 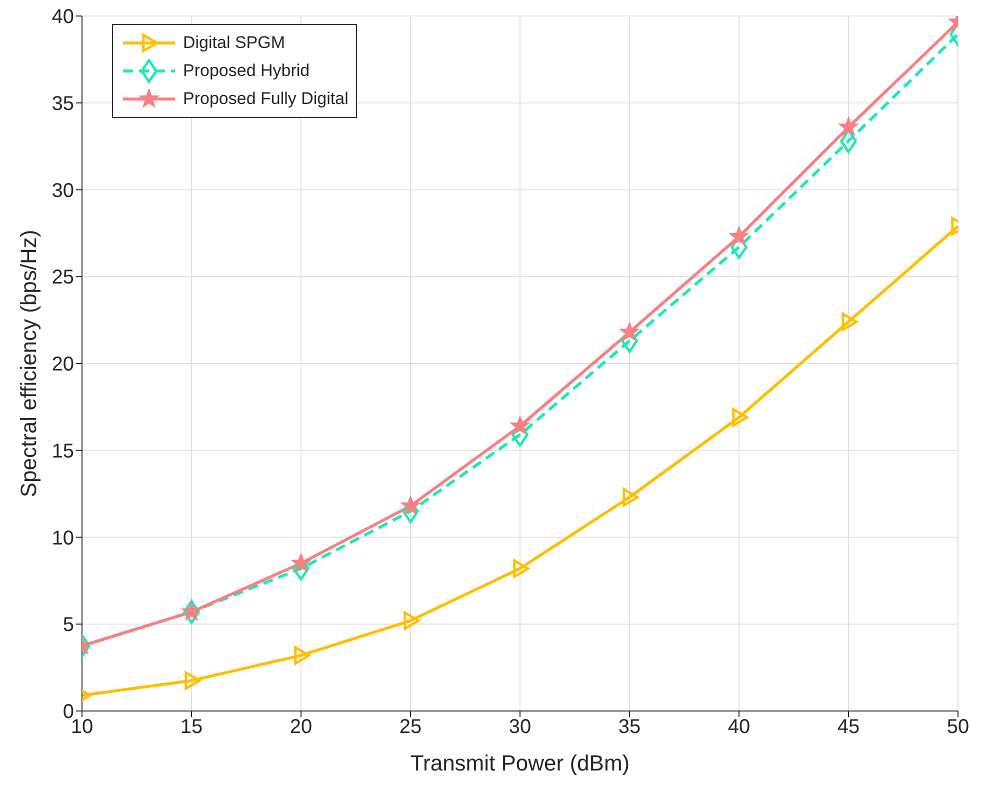 What do you see at coordinates (63, 191) in the screenshot?
I see `y-tick-label: 30` at bounding box center [63, 191].